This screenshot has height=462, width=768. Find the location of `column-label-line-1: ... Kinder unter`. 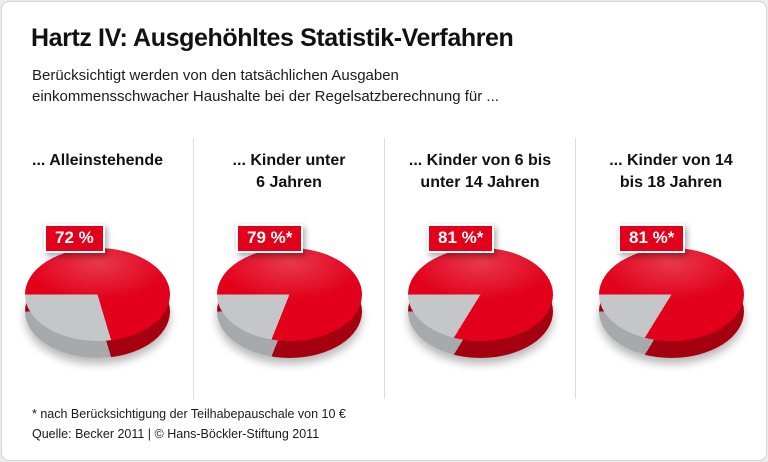

column-label-line-1: ... Kinder unter is located at coordinates (289, 160).